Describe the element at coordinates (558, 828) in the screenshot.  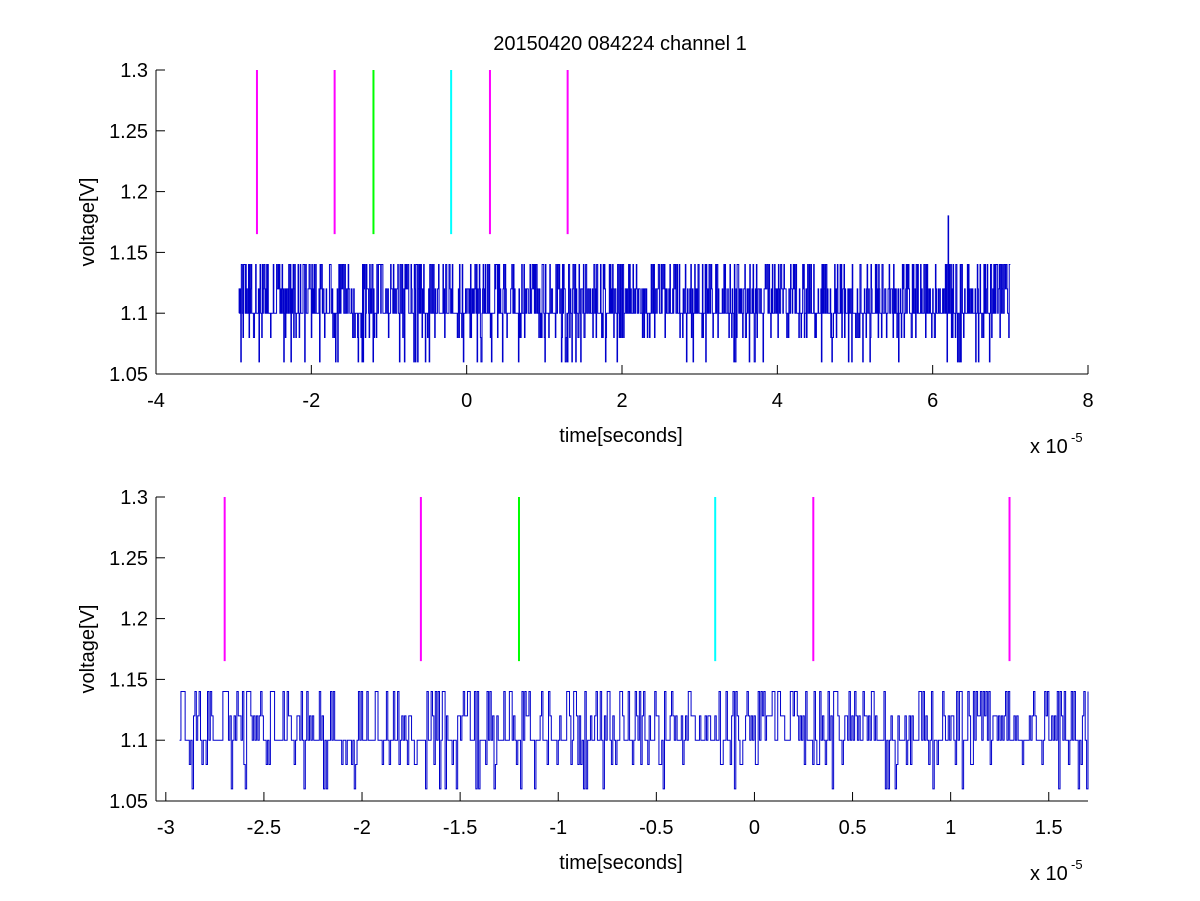
I see `x-tick-label: -1` at that location.